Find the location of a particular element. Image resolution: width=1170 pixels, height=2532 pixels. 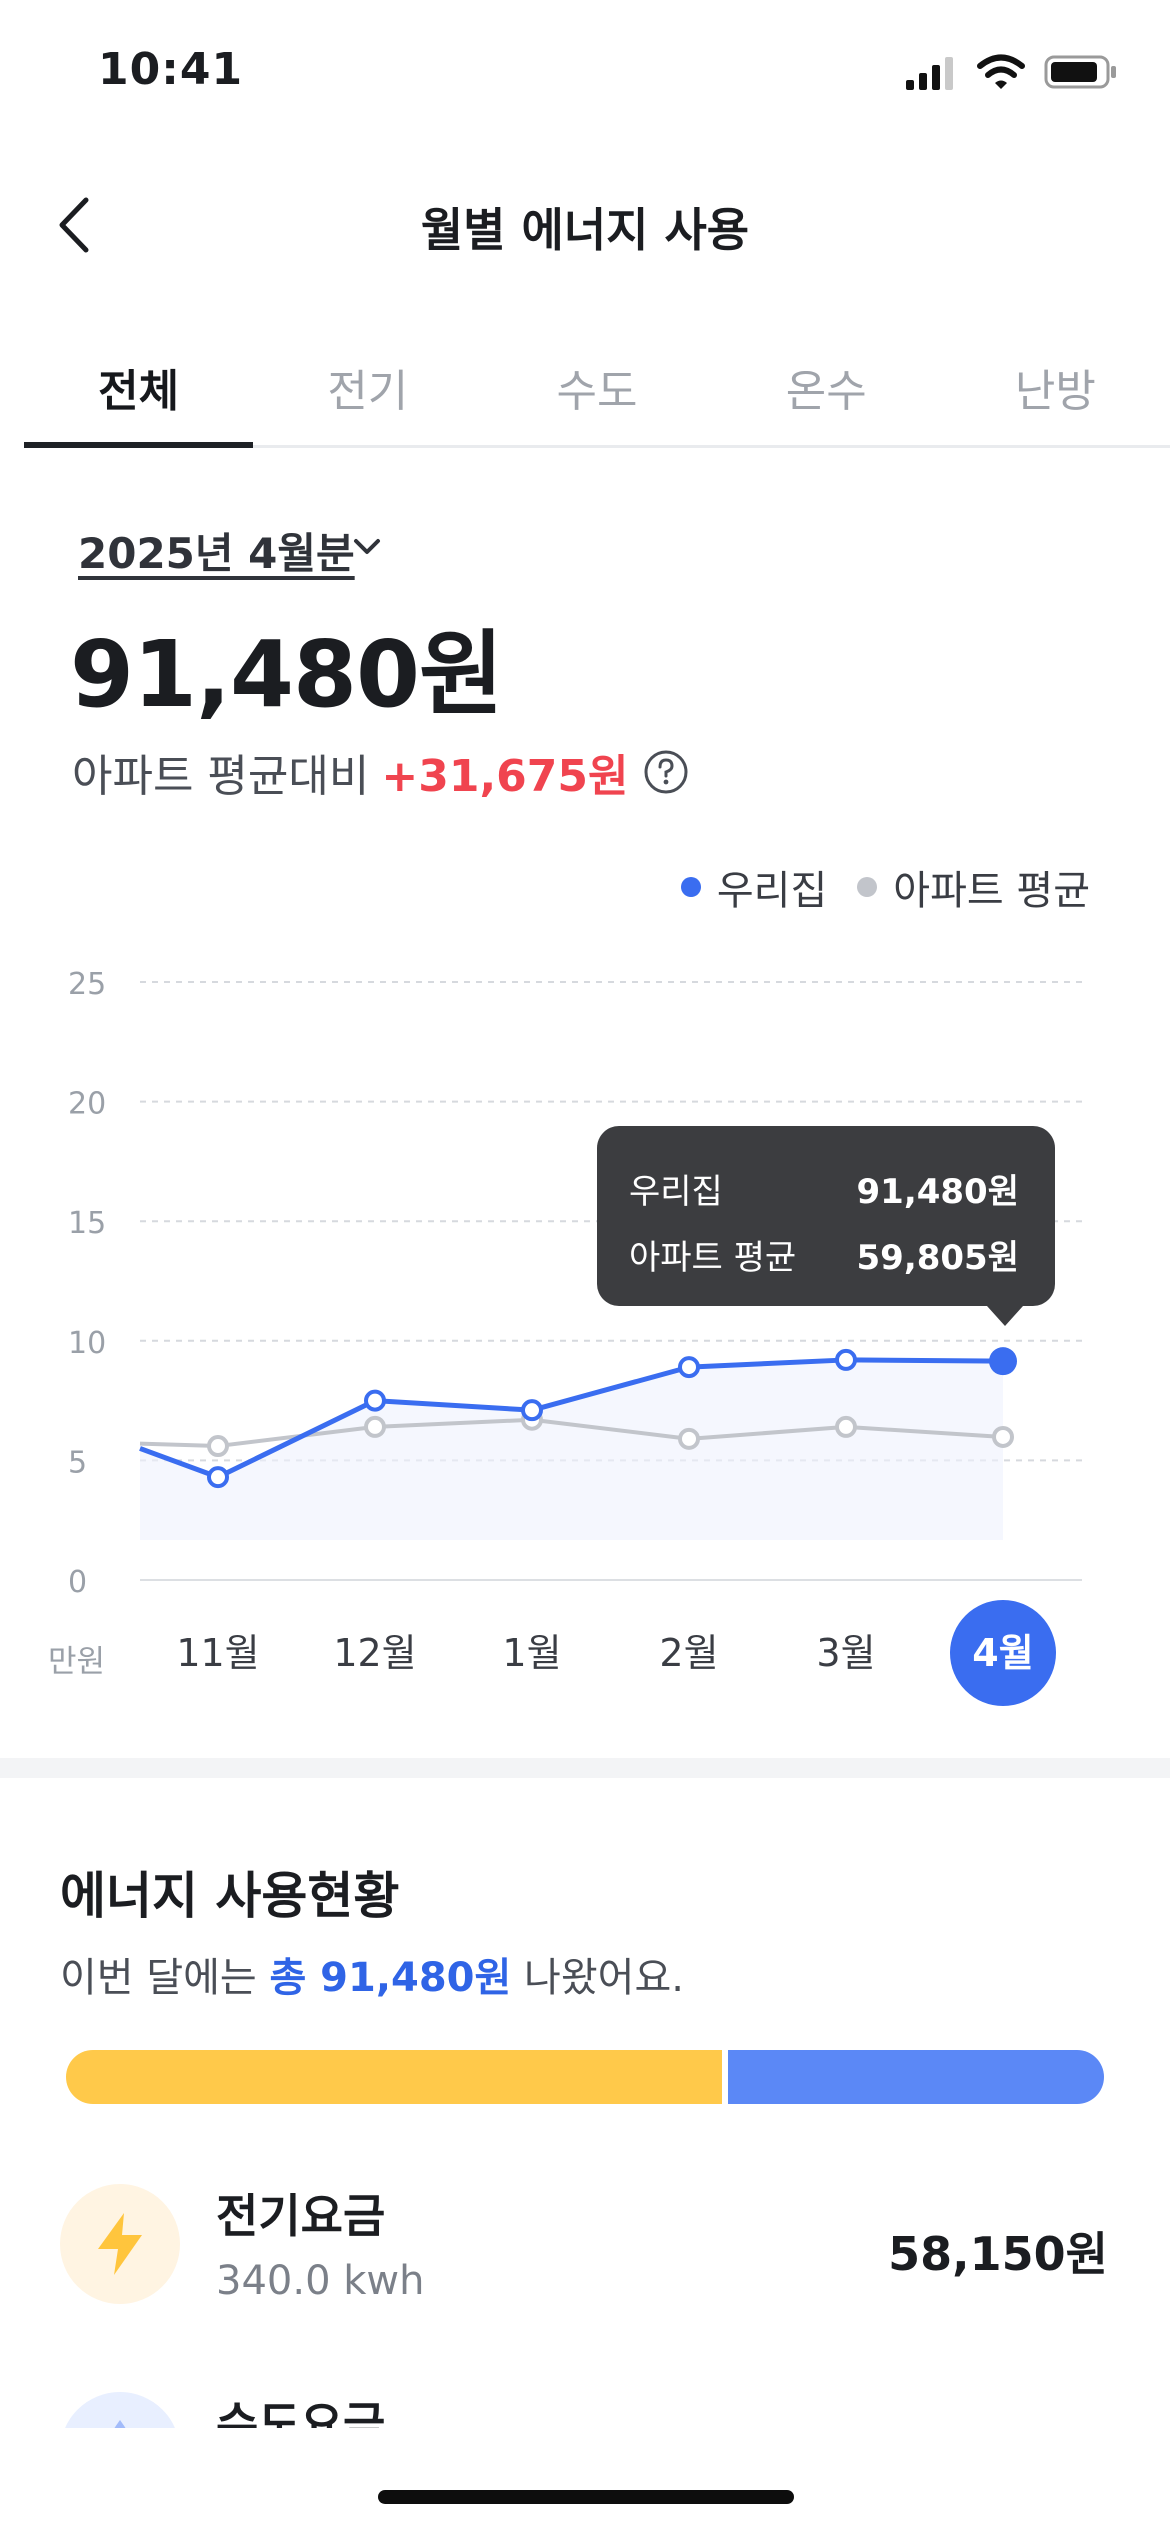

help-icon is located at coordinates (666, 772).